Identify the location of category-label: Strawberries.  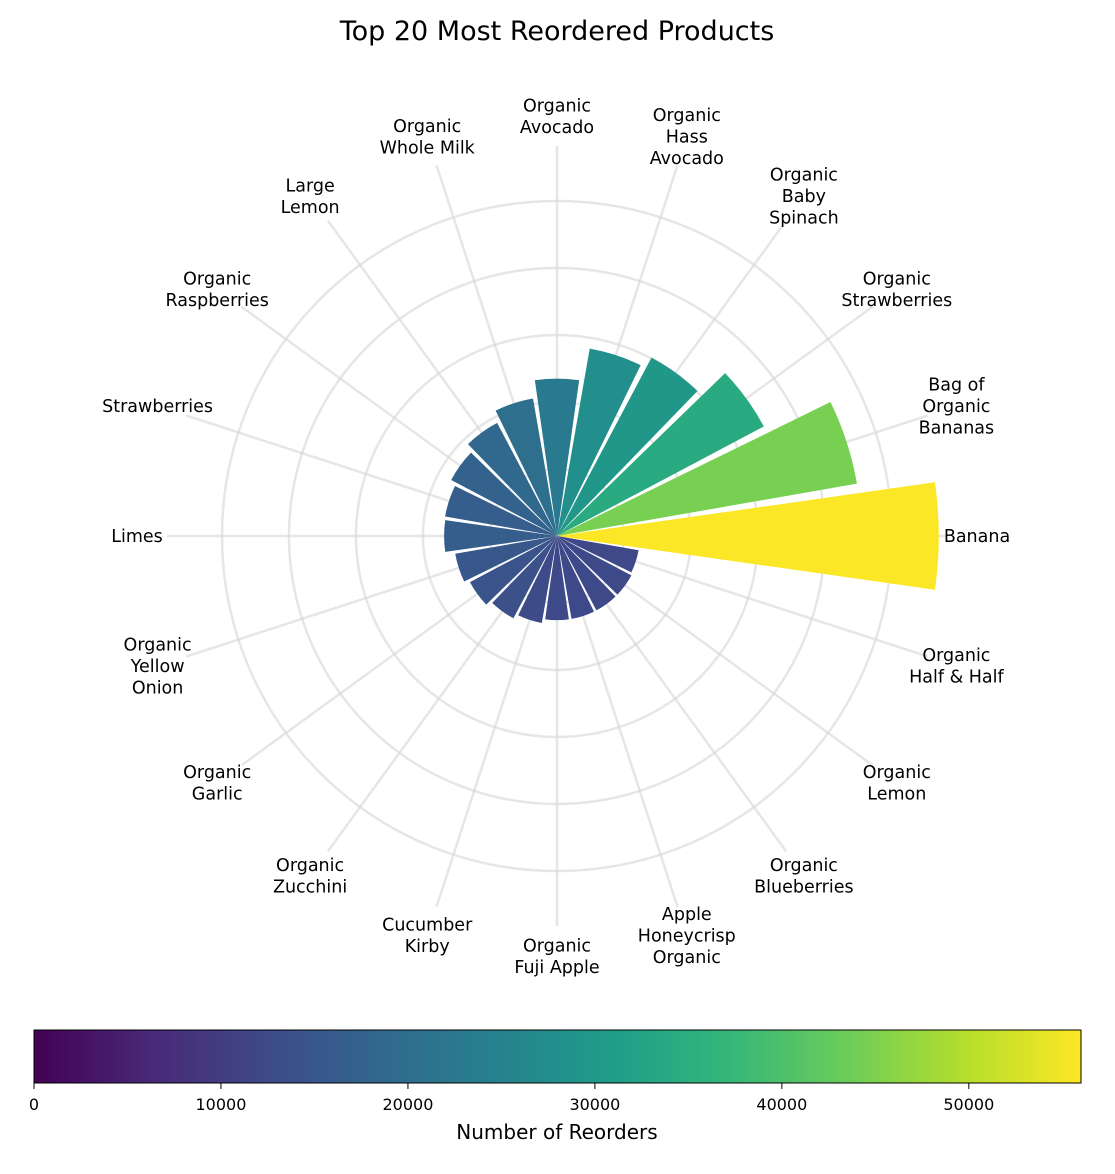
(157, 407).